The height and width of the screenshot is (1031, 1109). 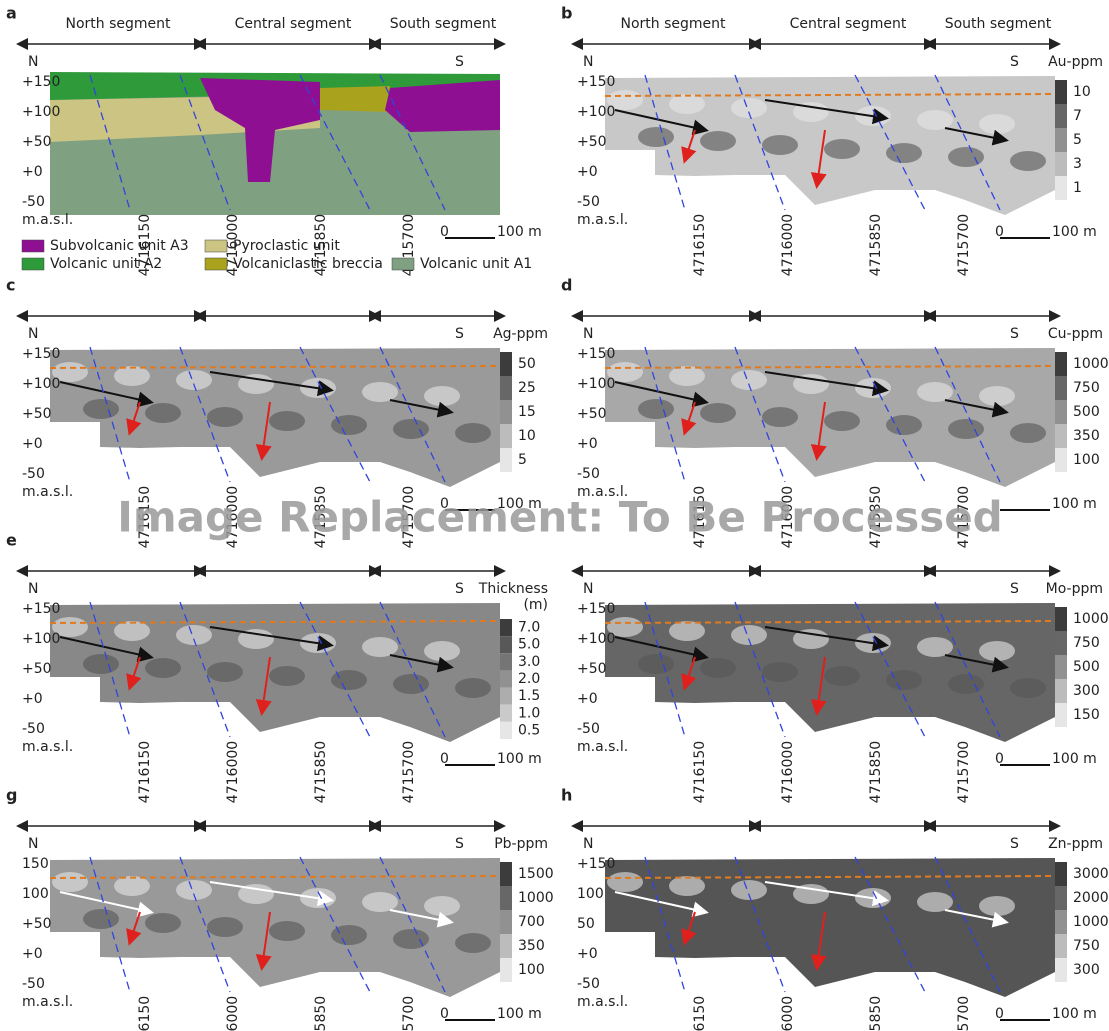 I want to click on legend-value: 500, so click(x=1086, y=412).